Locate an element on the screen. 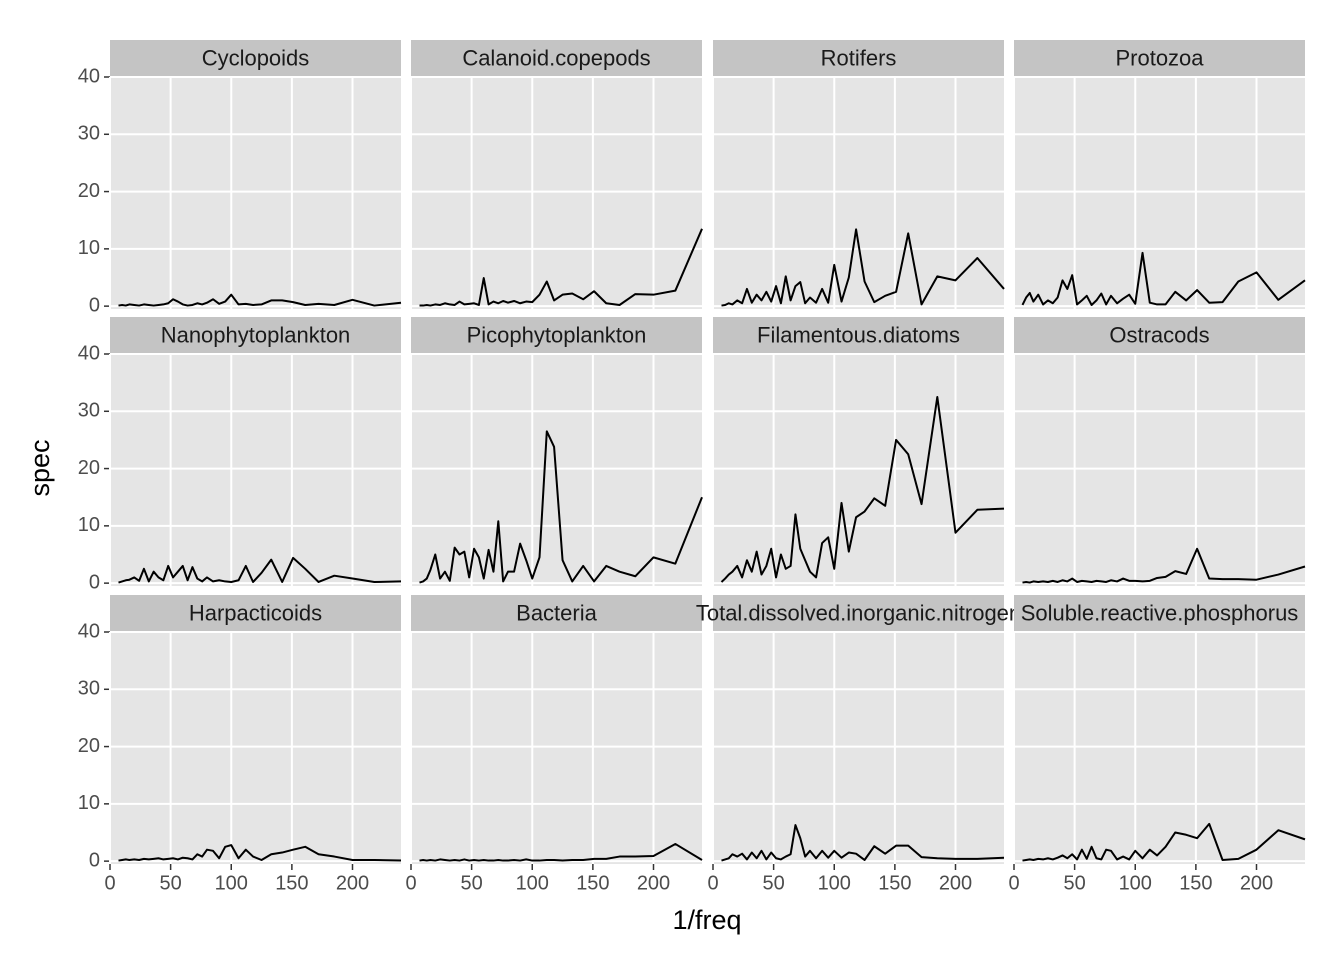 The width and height of the screenshot is (1344, 960). panel: Protozoa is located at coordinates (1159, 174).